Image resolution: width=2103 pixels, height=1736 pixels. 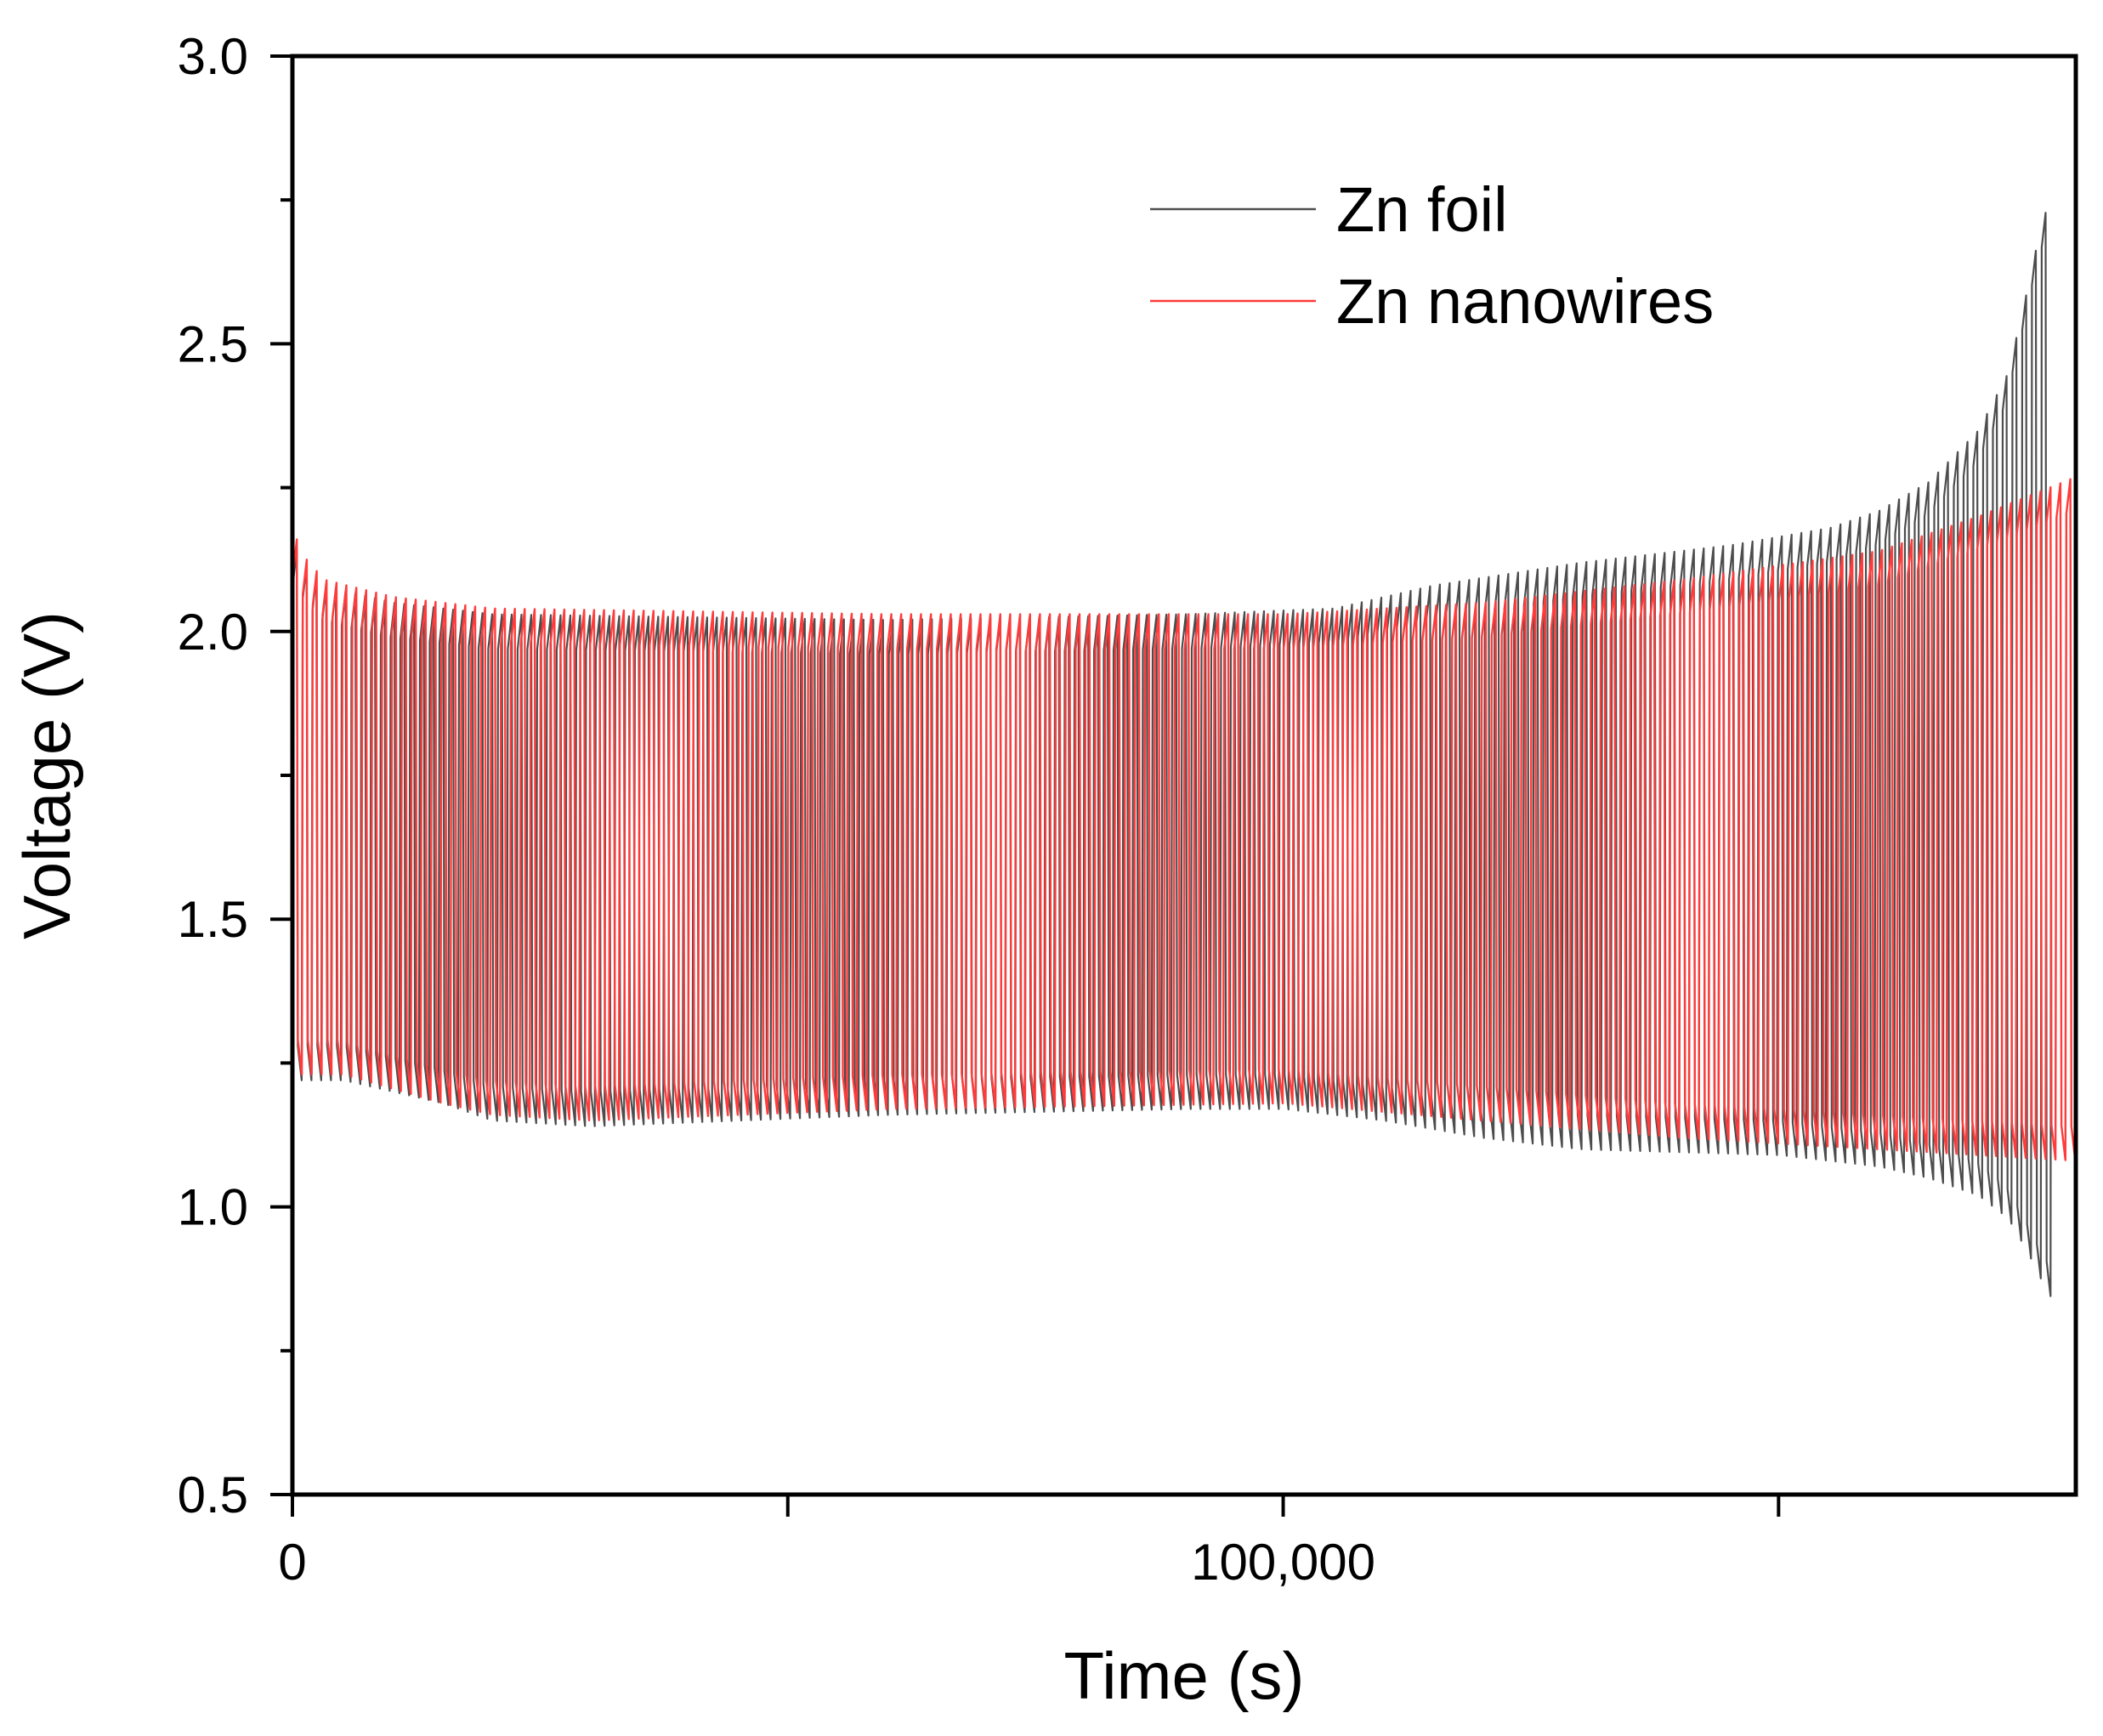 I want to click on y-tick-label: 2.0, so click(x=213, y=633).